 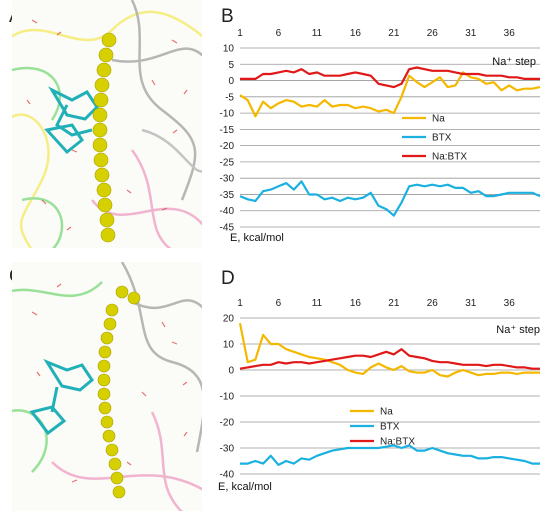 What do you see at coordinates (356, 303) in the screenshot?
I see `chart-d-x-tick-label: 16` at bounding box center [356, 303].